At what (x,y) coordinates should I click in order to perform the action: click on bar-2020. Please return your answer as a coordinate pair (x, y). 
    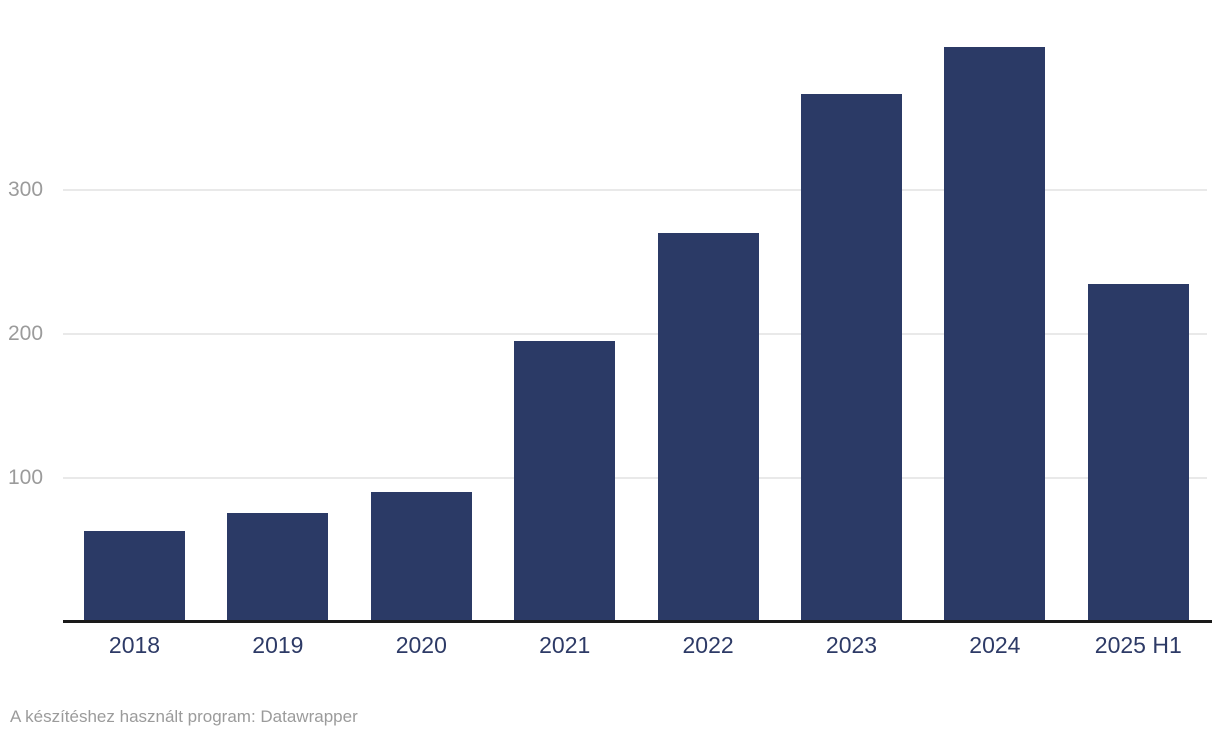
    Looking at the image, I should click on (421, 557).